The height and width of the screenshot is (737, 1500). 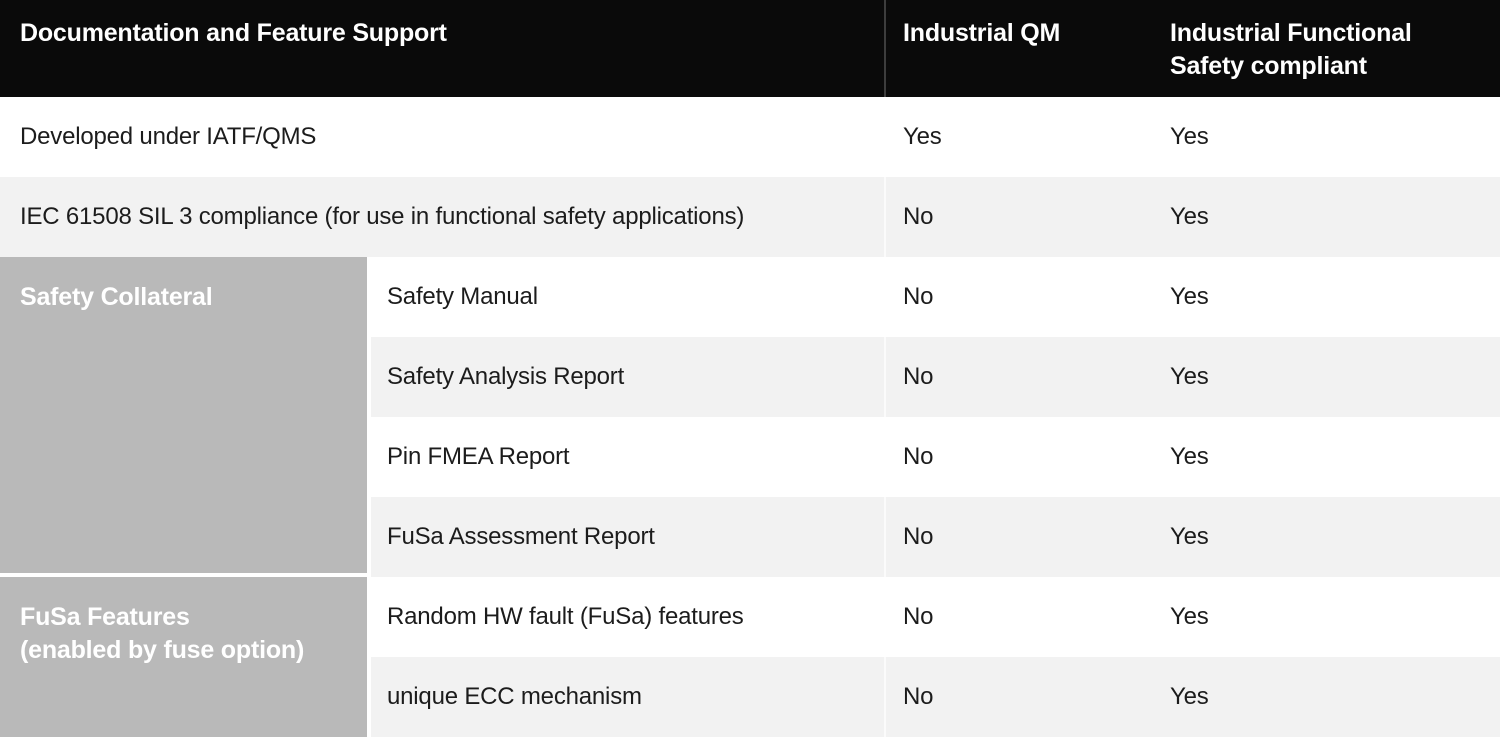 What do you see at coordinates (514, 696) in the screenshot?
I see `row-label: unique ECC mechanism` at bounding box center [514, 696].